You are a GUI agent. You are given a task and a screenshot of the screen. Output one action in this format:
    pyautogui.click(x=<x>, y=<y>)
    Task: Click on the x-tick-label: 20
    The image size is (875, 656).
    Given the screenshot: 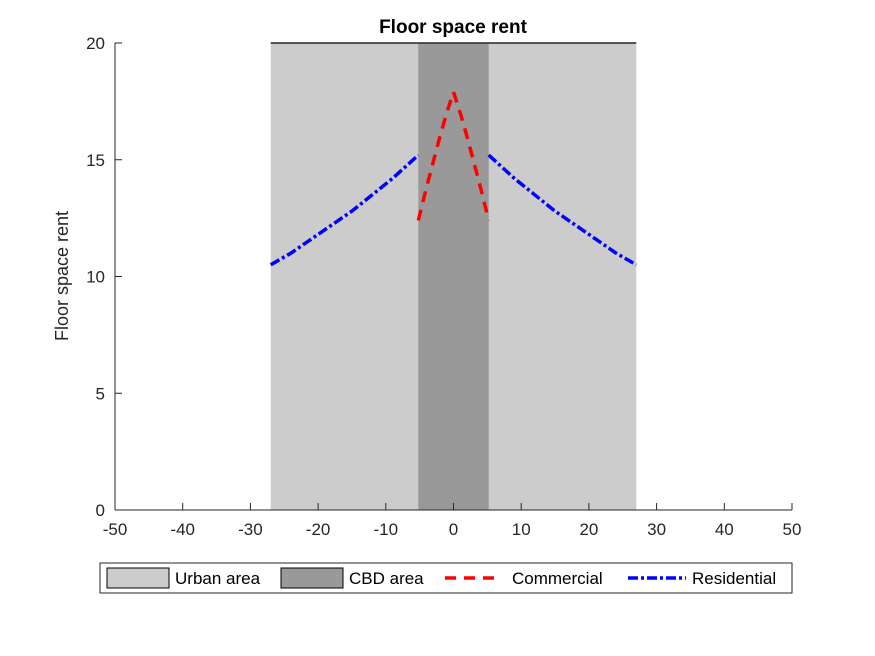 What is the action you would take?
    pyautogui.click(x=588, y=529)
    